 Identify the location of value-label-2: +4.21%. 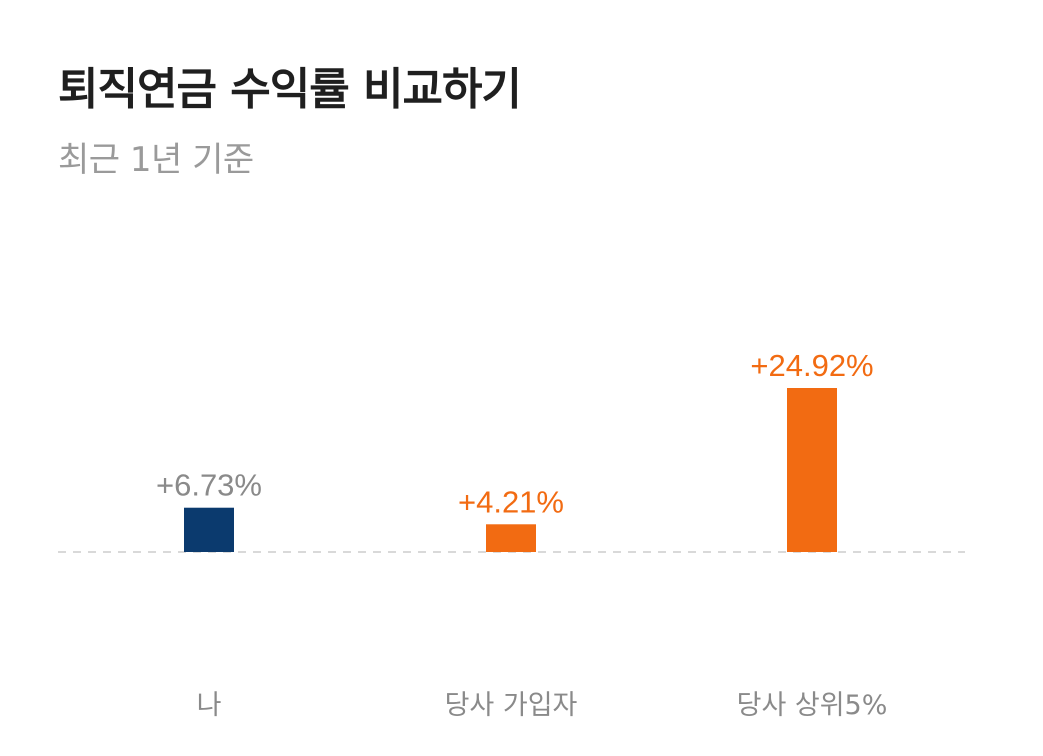
(511, 501).